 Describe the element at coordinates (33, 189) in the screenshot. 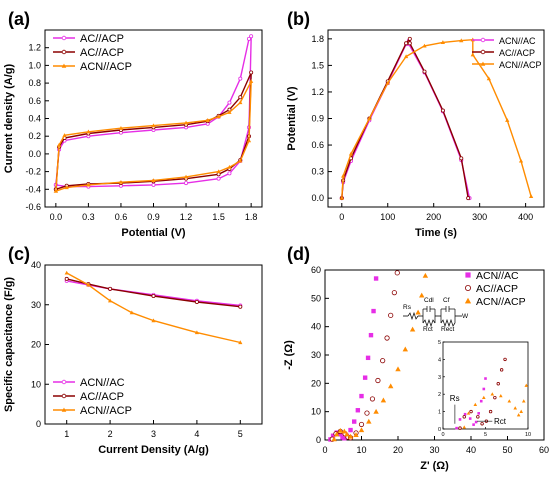

I see `y-tick-label: -0.4` at that location.